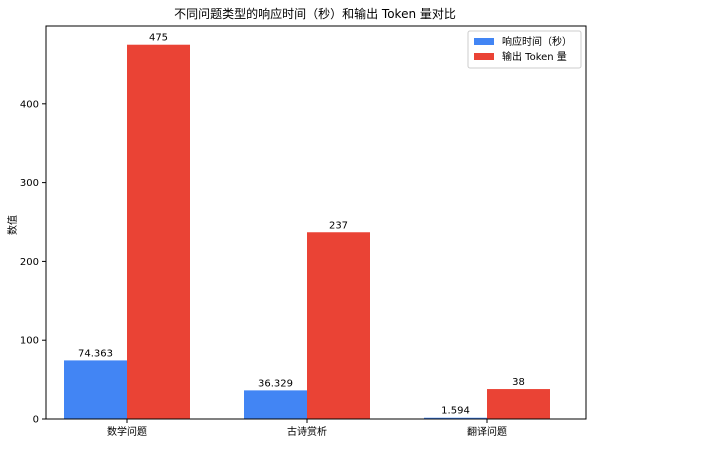 This screenshot has height=467, width=706. What do you see at coordinates (534, 56) in the screenshot?
I see `legend-entry-label: 输出 Token 量` at bounding box center [534, 56].